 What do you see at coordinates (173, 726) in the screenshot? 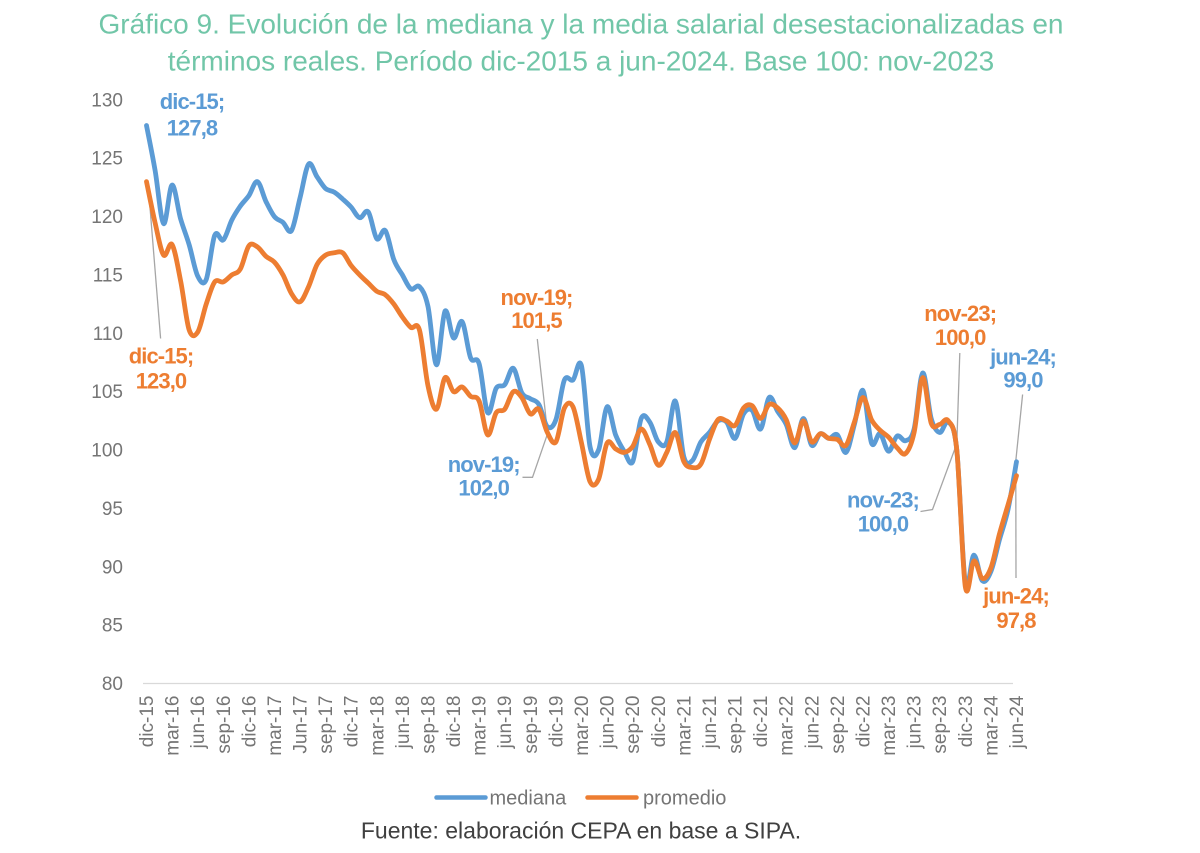
I see `svg-text: mar-16` at bounding box center [173, 726].